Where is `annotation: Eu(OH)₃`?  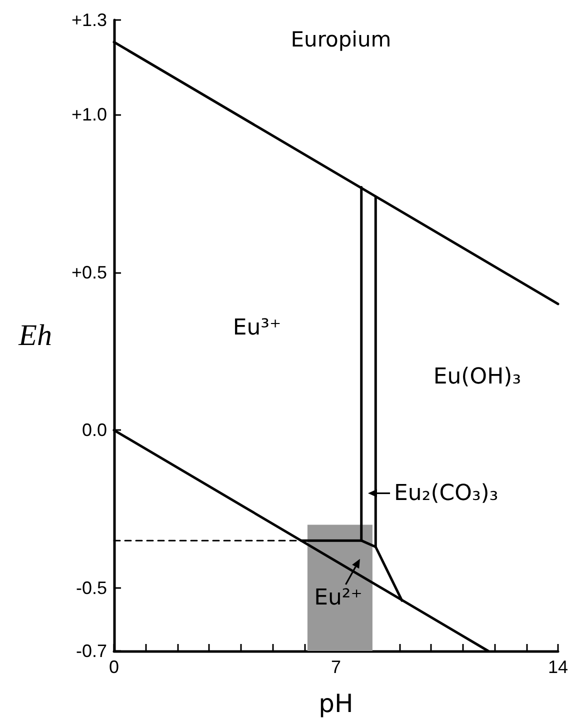
annotation: Eu(OH)₃ is located at coordinates (477, 377).